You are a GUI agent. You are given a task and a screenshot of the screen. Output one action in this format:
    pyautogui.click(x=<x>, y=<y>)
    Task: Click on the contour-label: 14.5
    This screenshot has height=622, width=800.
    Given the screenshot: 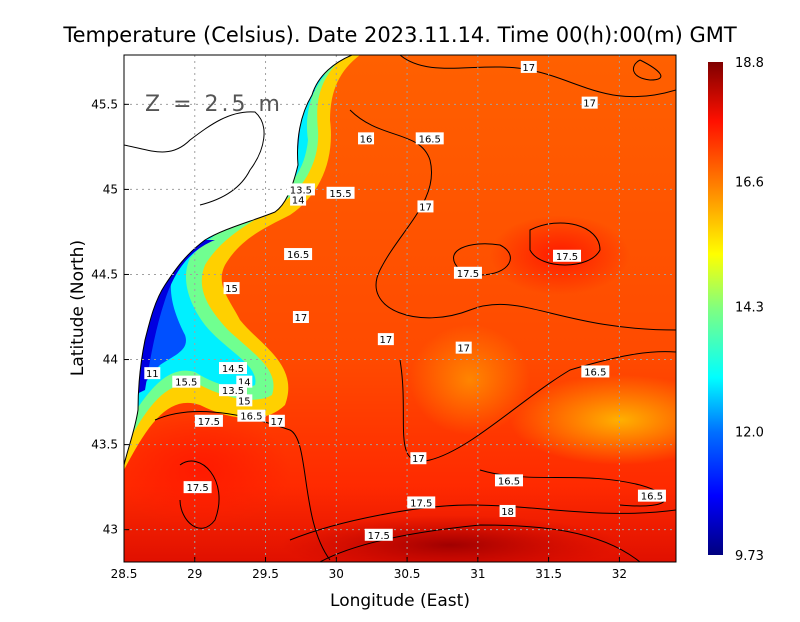 What is the action you would take?
    pyautogui.click(x=232, y=368)
    